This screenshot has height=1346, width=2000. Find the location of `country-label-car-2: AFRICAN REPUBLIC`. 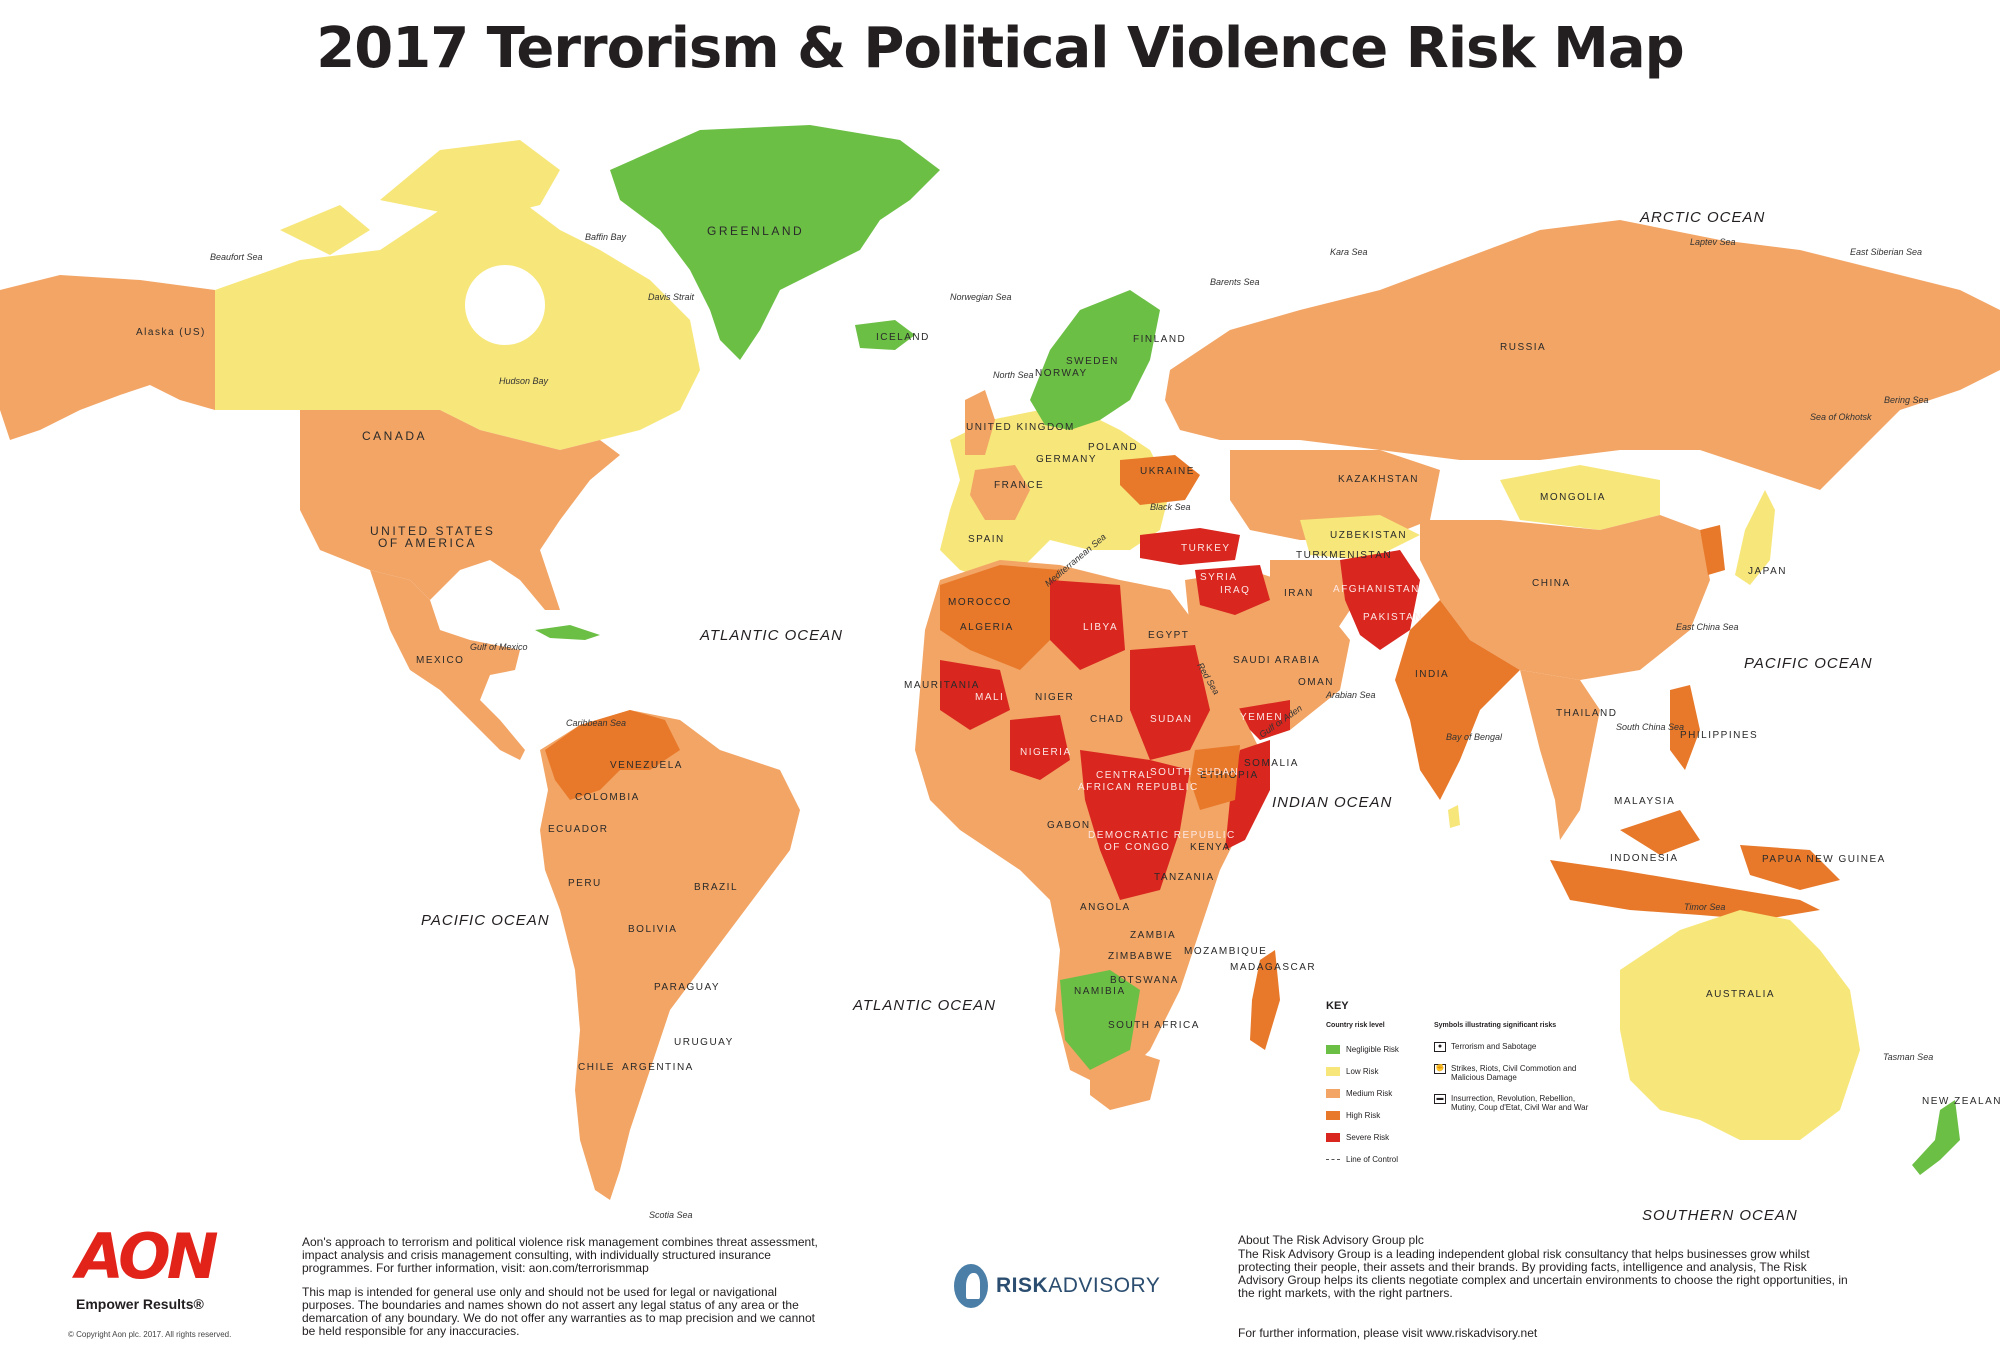

country-label-car-2: AFRICAN REPUBLIC is located at coordinates (1138, 787).